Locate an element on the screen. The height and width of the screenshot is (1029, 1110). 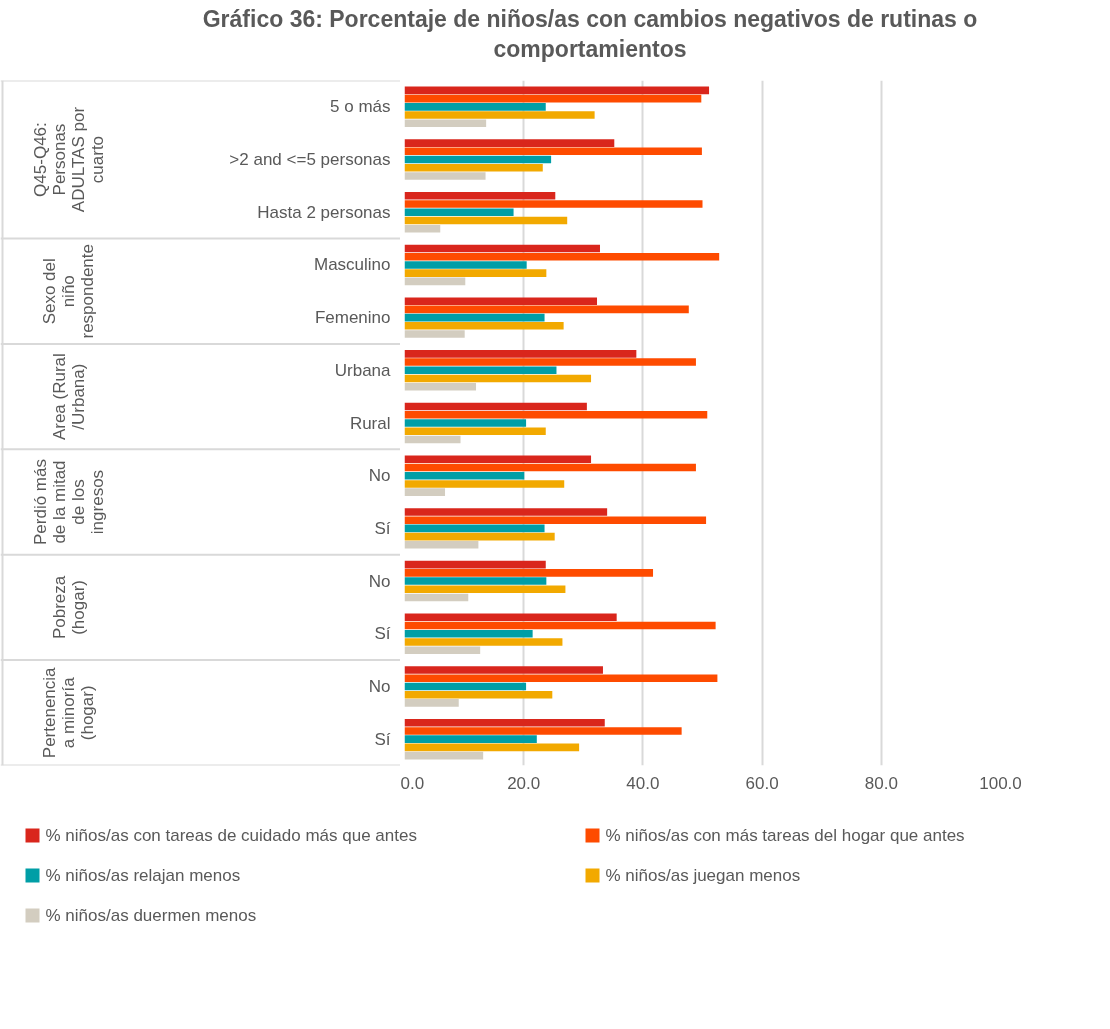
legend-label: % niños/as duermen menos is located at coordinates (151, 915).